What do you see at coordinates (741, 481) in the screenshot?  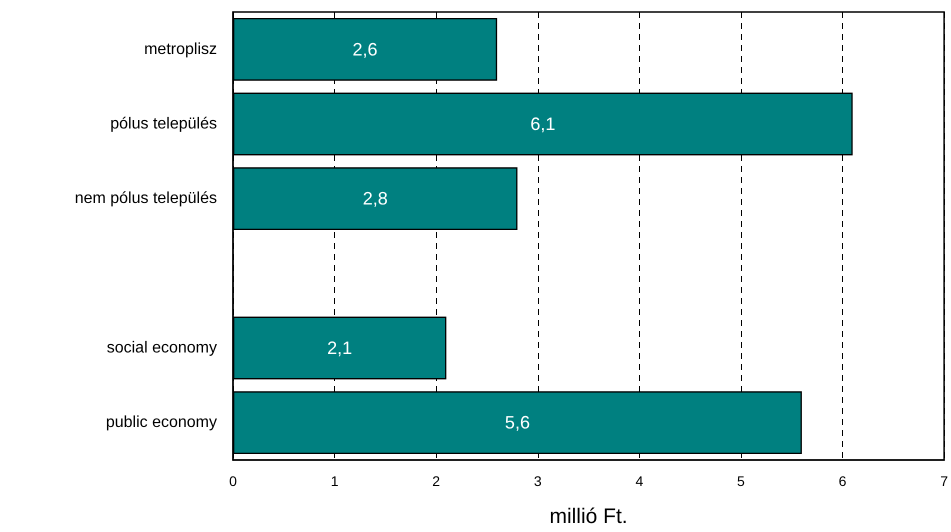 I see `x-tick-label: 5` at bounding box center [741, 481].